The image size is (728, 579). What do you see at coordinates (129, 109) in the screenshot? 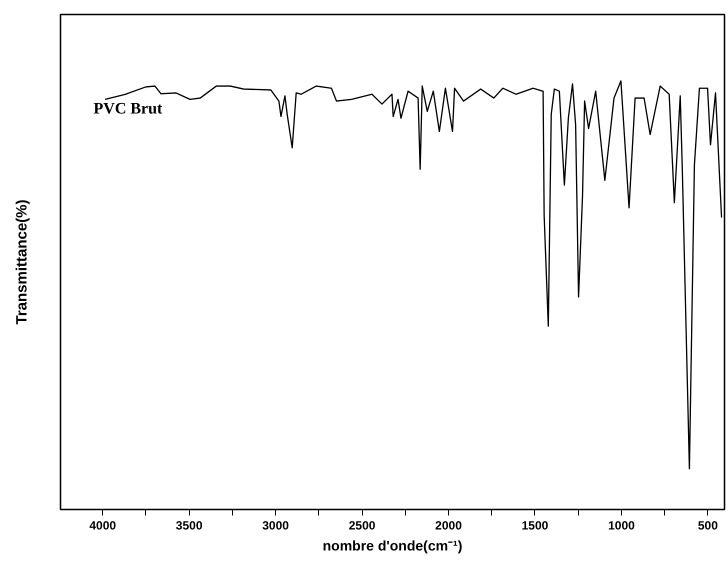
I see `annotation: PVC Brut` at bounding box center [129, 109].